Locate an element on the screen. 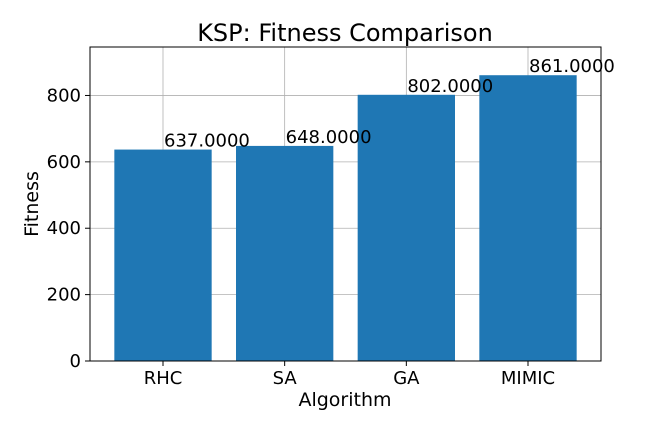 Image resolution: width=648 pixels, height=432 pixels. data-label-ga: 802.0000 is located at coordinates (450, 86).